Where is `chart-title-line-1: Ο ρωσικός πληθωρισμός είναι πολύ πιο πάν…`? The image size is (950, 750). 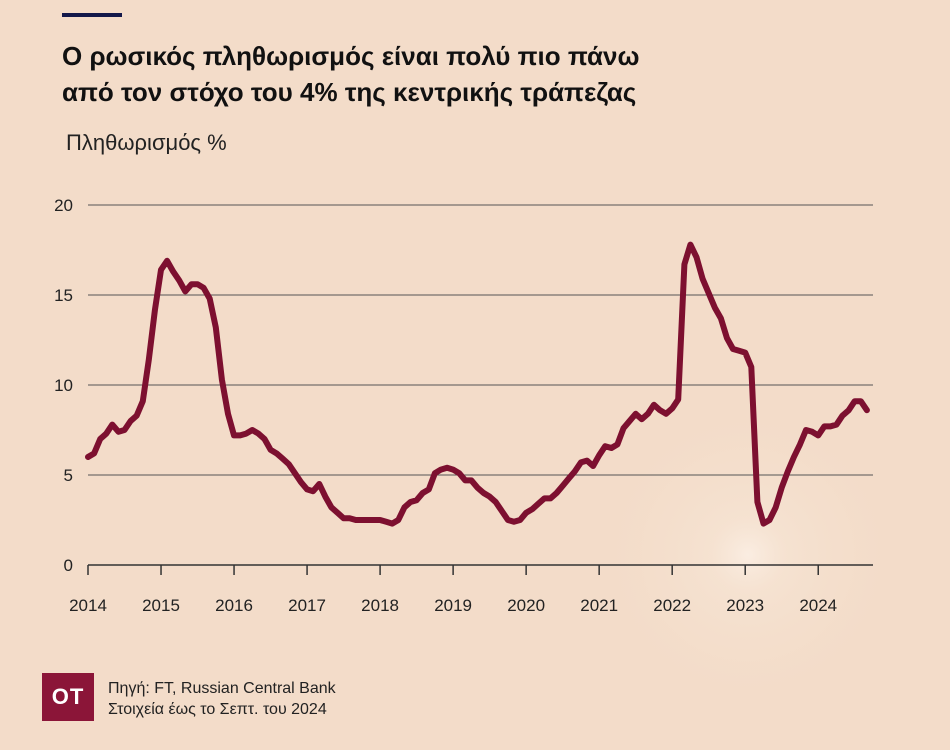 chart-title-line-1: Ο ρωσικός πληθωρισμός είναι πολύ πιο πάν… is located at coordinates (351, 56).